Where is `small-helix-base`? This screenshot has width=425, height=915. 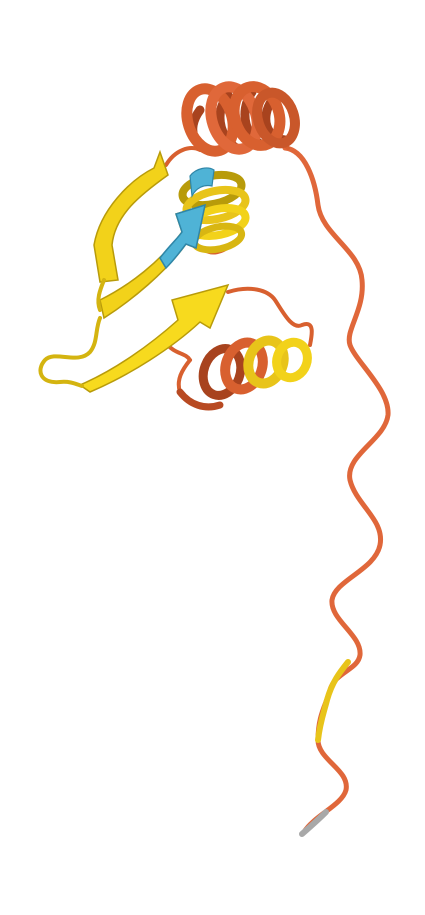
small-helix-base is located at coordinates (200, 399).